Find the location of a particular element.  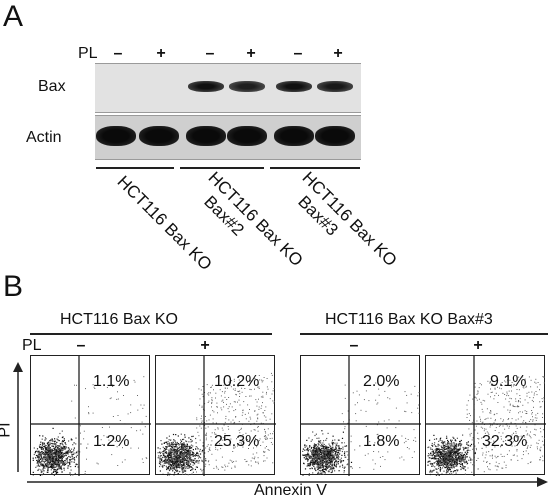

plot-4-upper-right: 9.1% is located at coordinates (508, 381).